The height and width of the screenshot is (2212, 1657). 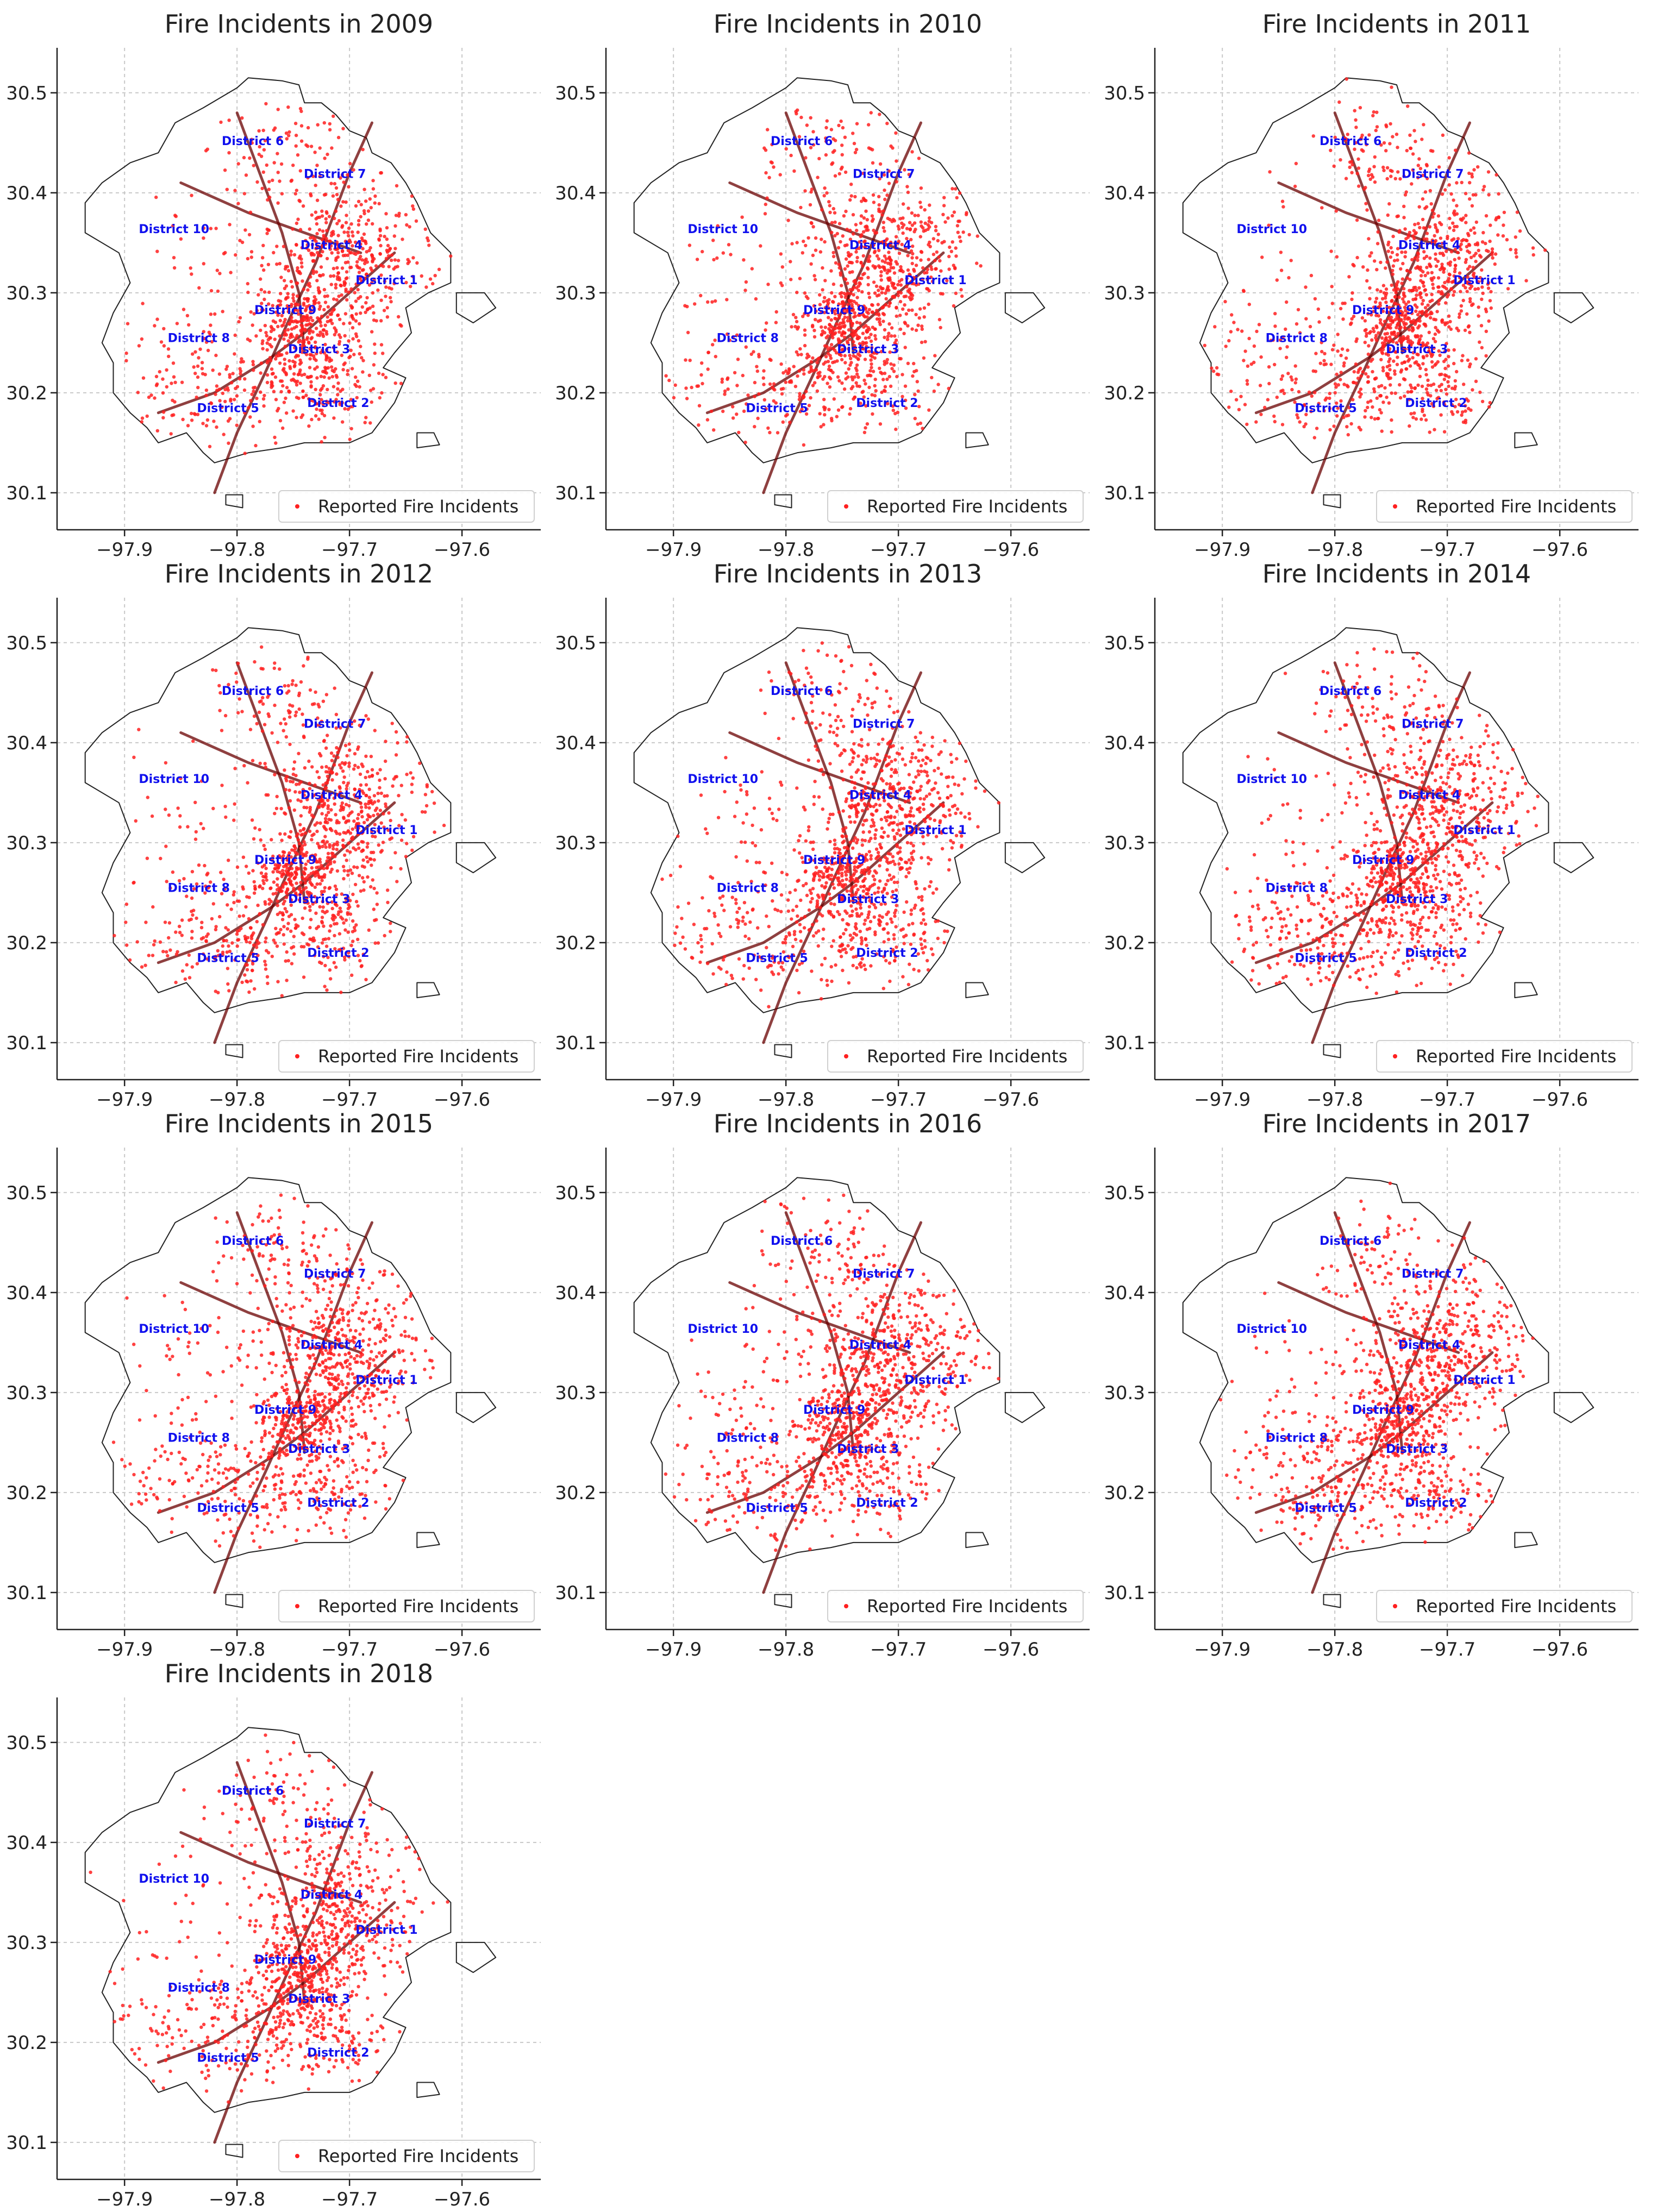 I want to click on panel-title: Fire Incidents in 2011, so click(x=1396, y=24).